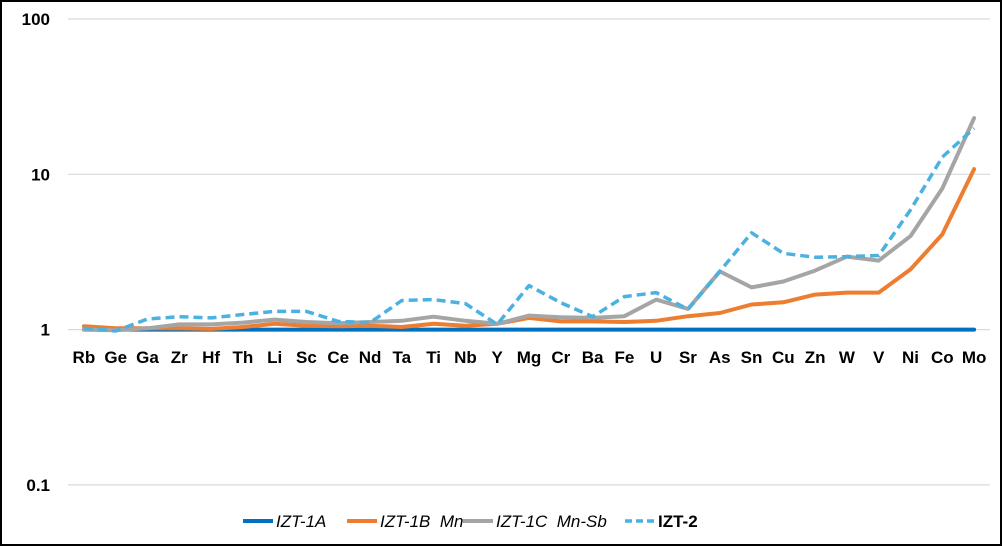  I want to click on x-tick-label: W, so click(847, 357).